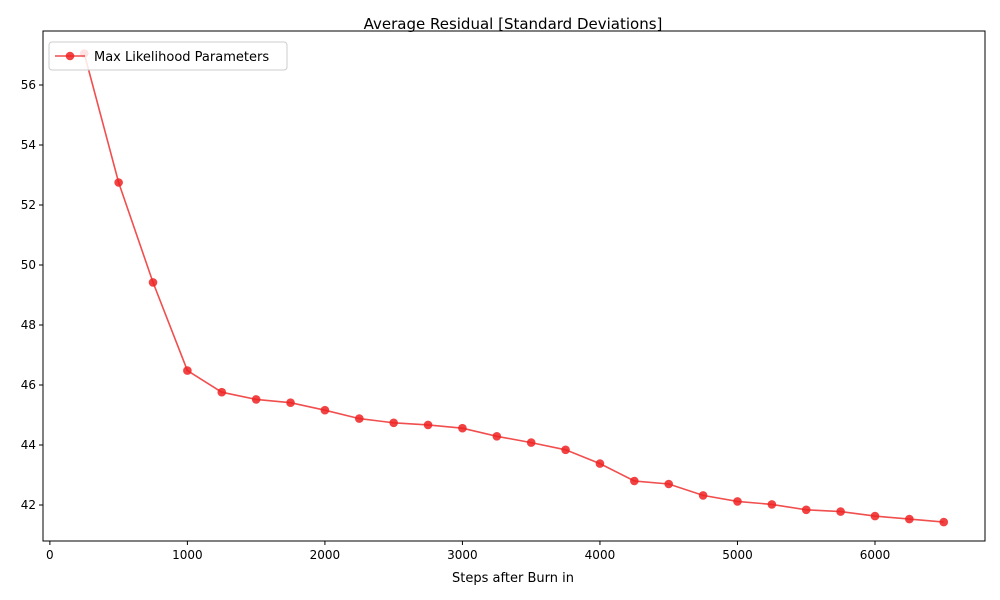 The height and width of the screenshot is (600, 1000). Describe the element at coordinates (28, 85) in the screenshot. I see `y-tick-label: 56` at that location.